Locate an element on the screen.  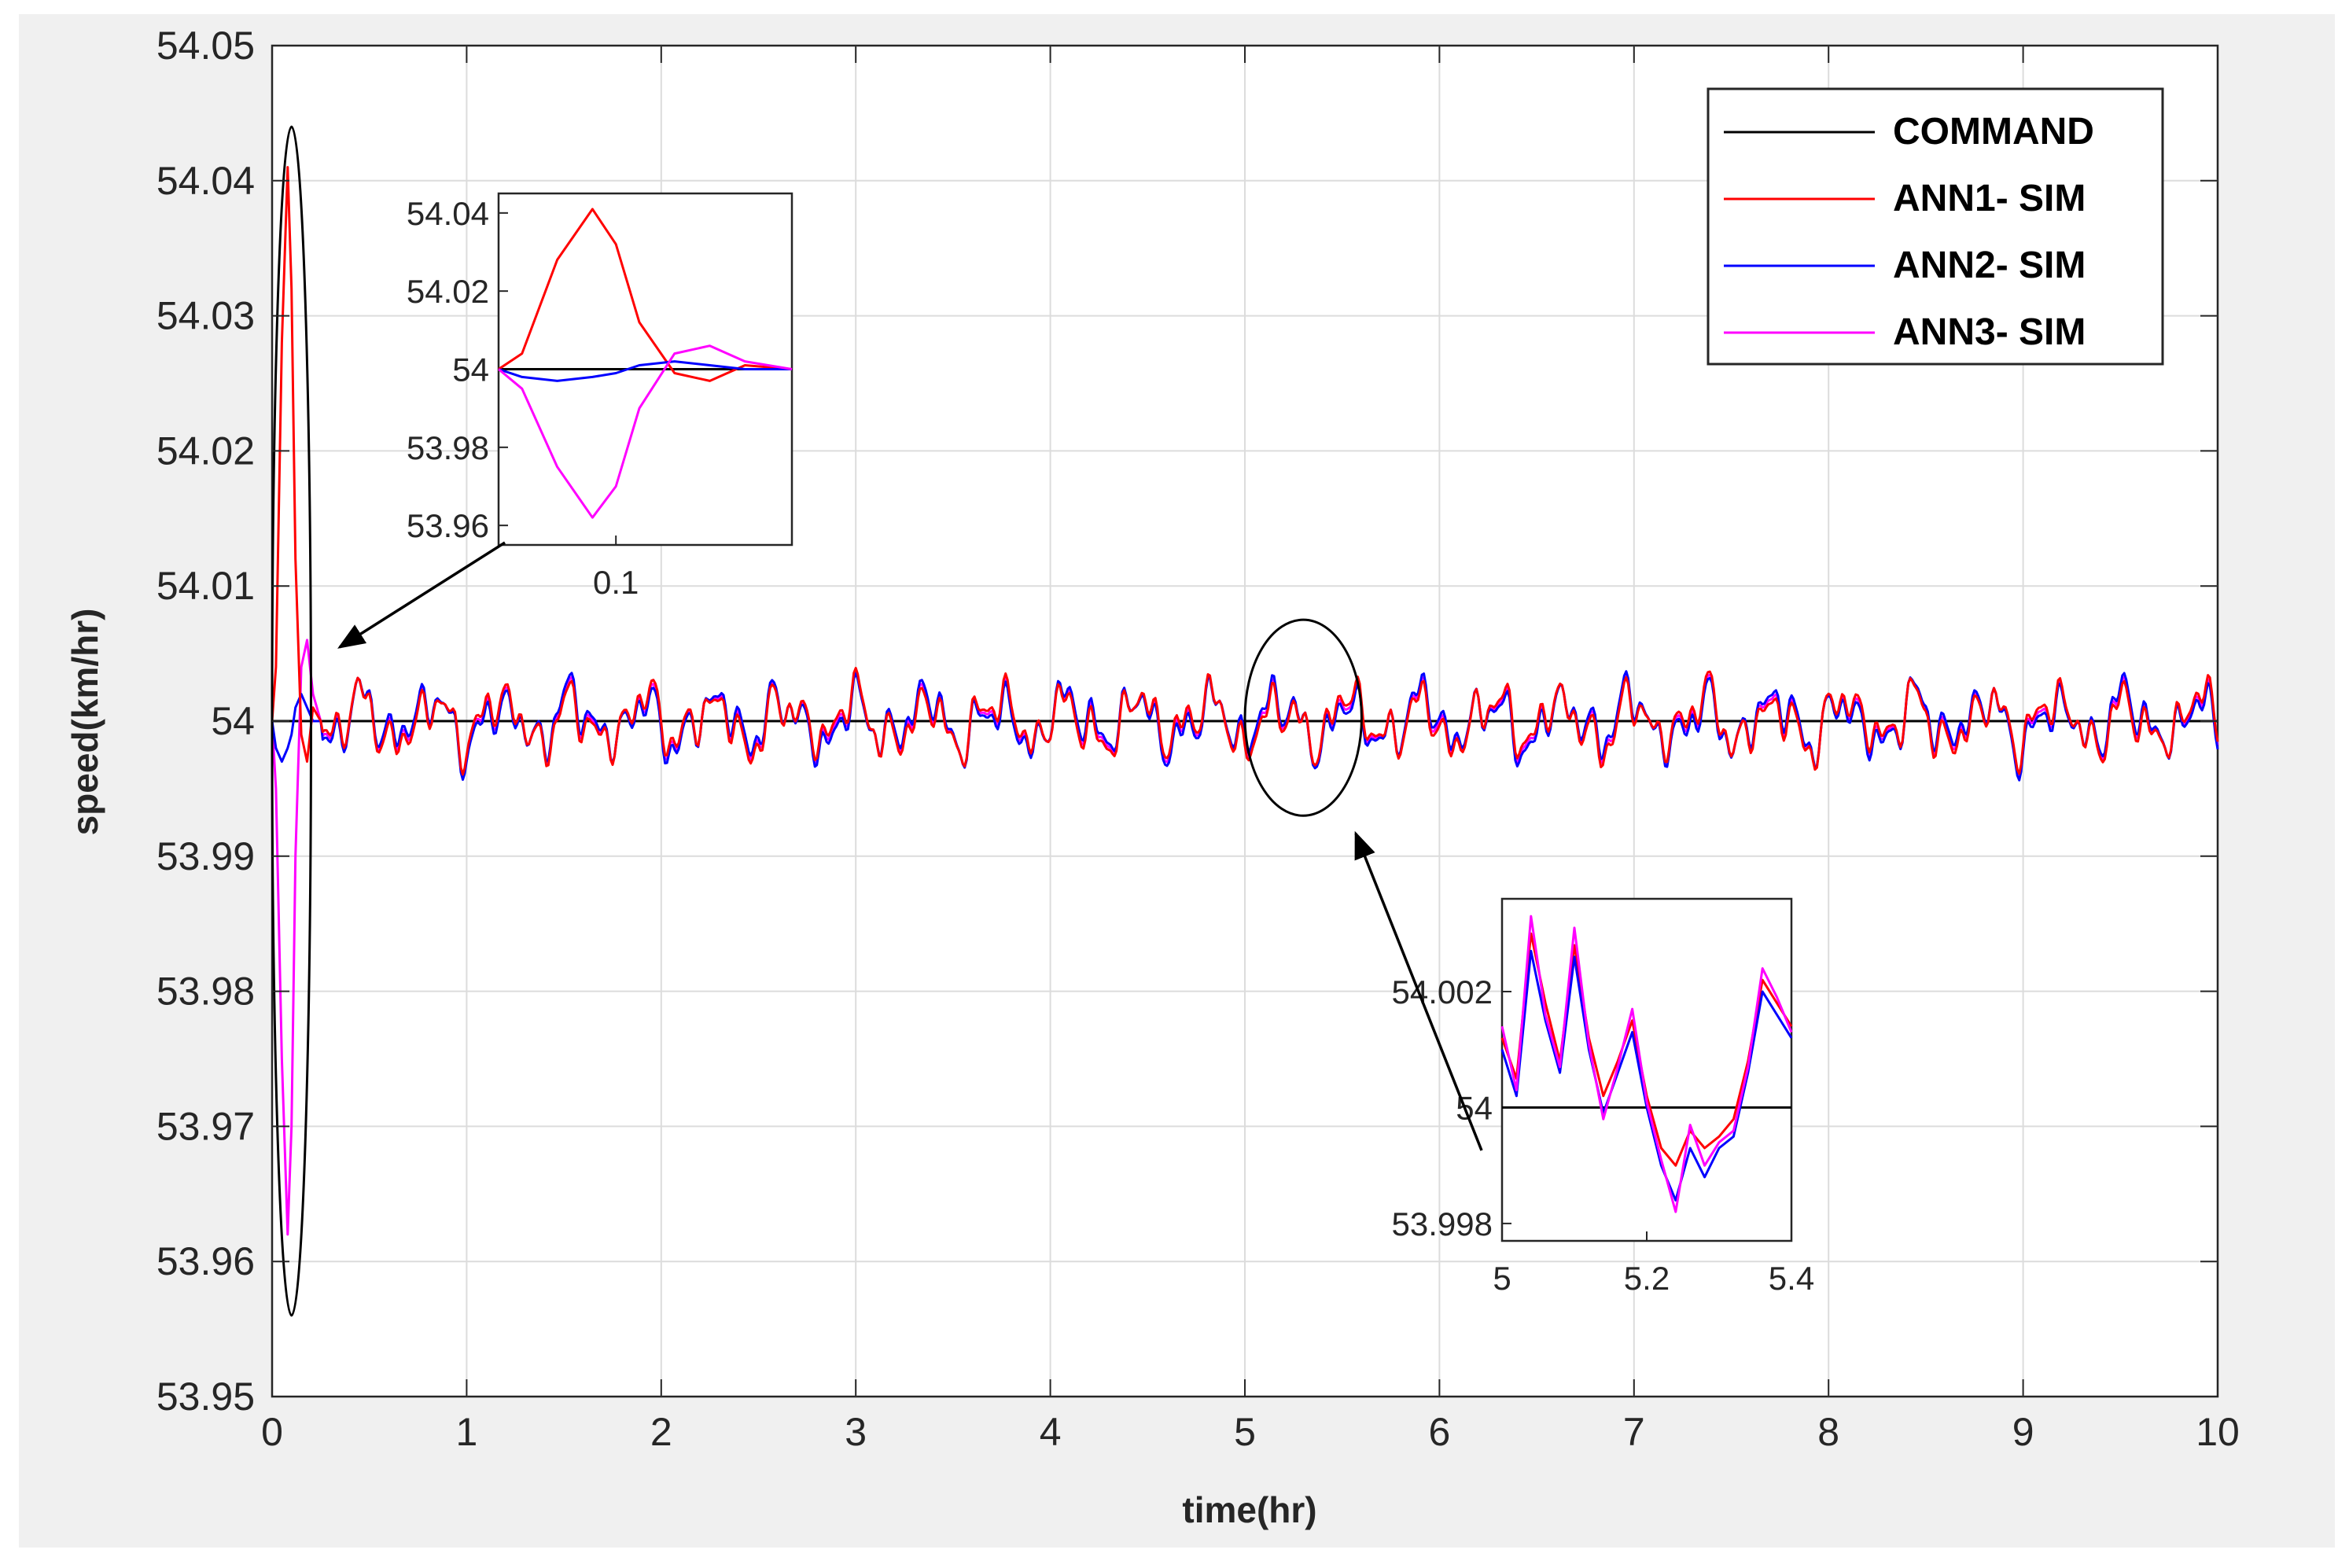
inset-y-tick-label: 54.04 is located at coordinates (448, 213).